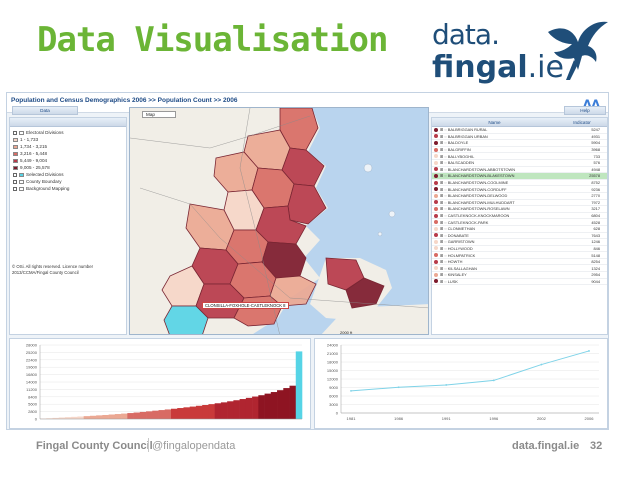 The image size is (638, 479). I want to click on copyright-line2: 2013/CCMA/Fingal County Council, so click(45, 272).